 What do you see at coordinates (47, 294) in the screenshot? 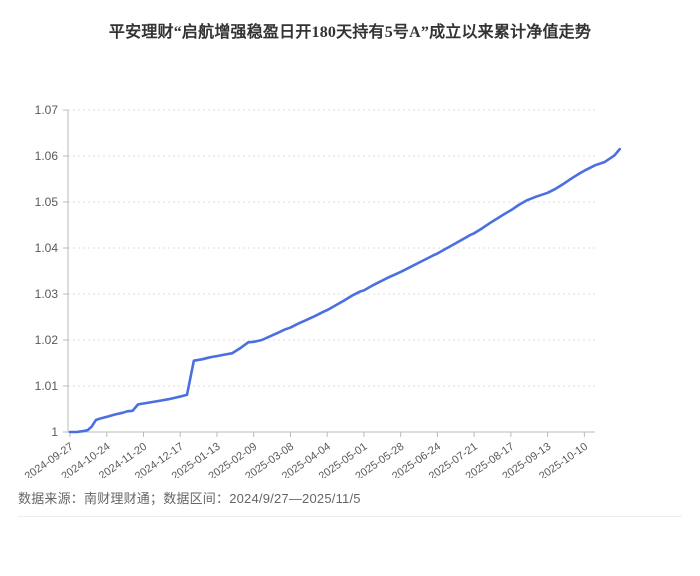
I see `y-tick-label: 1.03` at bounding box center [47, 294].